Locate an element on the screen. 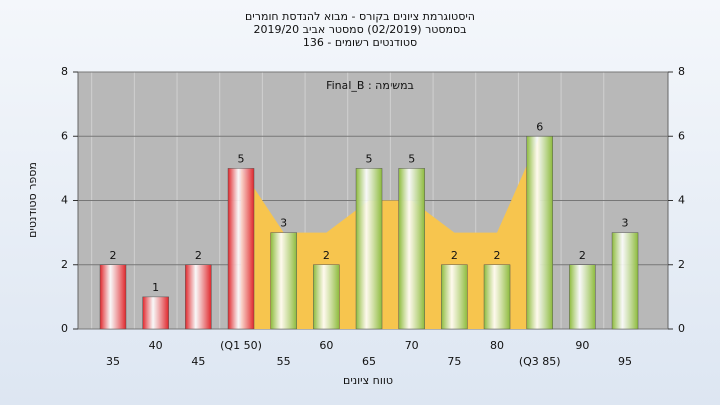  x-tick-label: 55 is located at coordinates (284, 361).